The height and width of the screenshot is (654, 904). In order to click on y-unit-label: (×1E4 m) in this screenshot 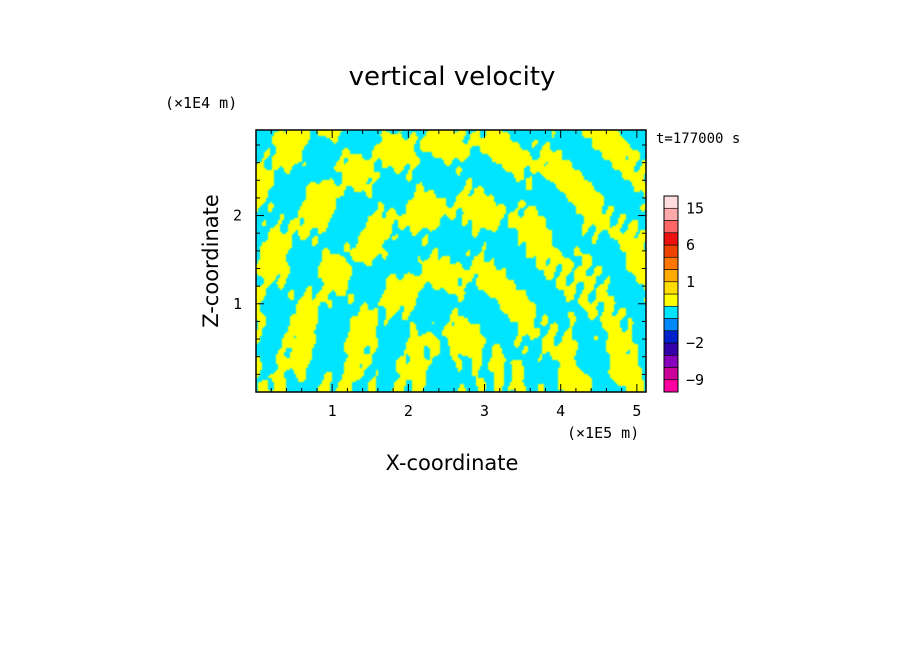, I will do `click(201, 103)`.